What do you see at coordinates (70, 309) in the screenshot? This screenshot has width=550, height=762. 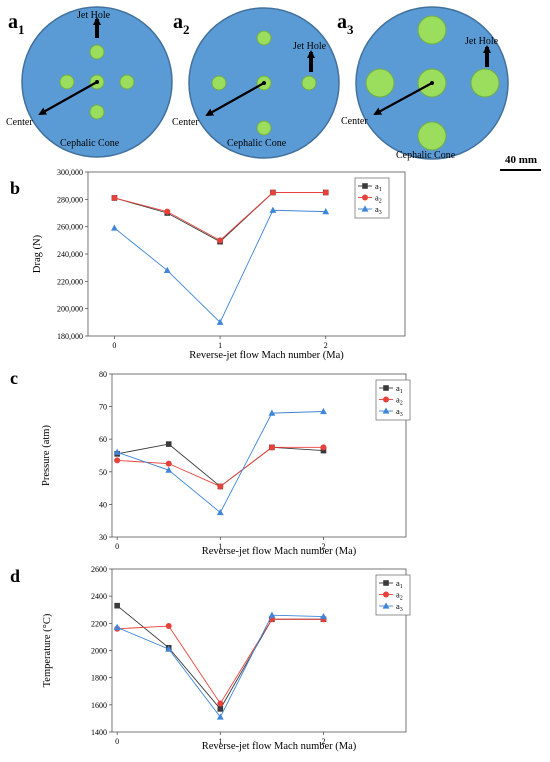 I see `y-tick-label: 200,000` at bounding box center [70, 309].